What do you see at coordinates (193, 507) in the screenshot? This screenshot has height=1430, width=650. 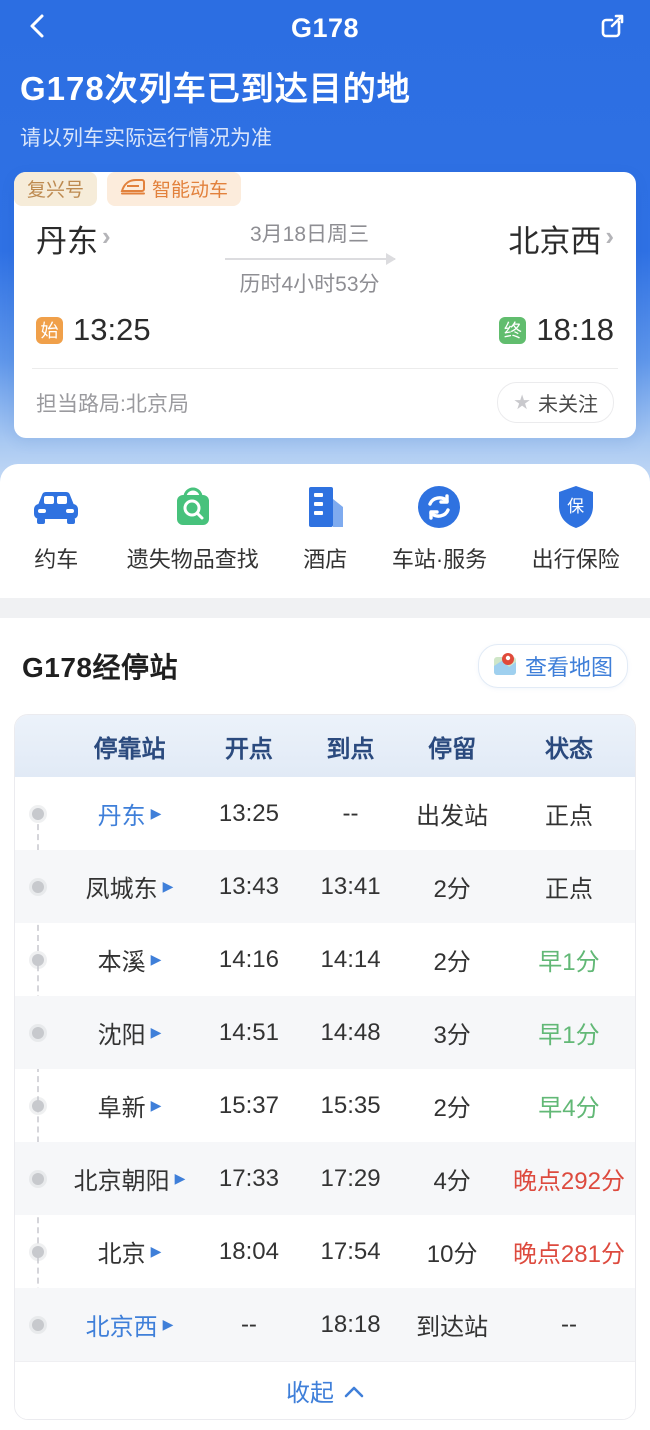 I see `lost-found-icon` at bounding box center [193, 507].